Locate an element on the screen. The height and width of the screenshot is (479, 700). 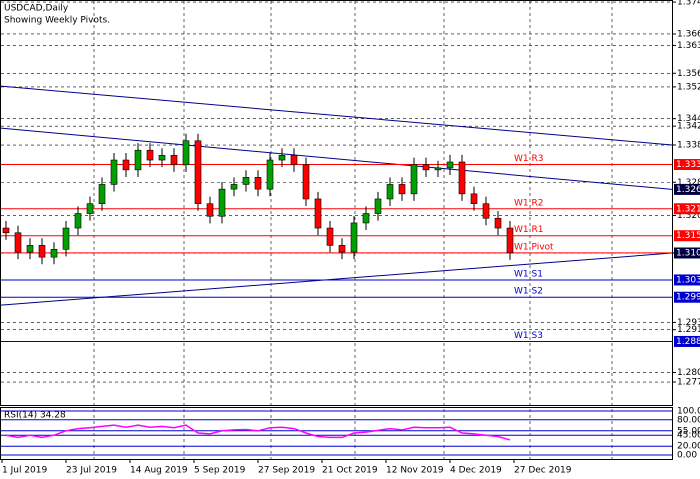
y-tick-label: 1.36345 is located at coordinates (688, 46).